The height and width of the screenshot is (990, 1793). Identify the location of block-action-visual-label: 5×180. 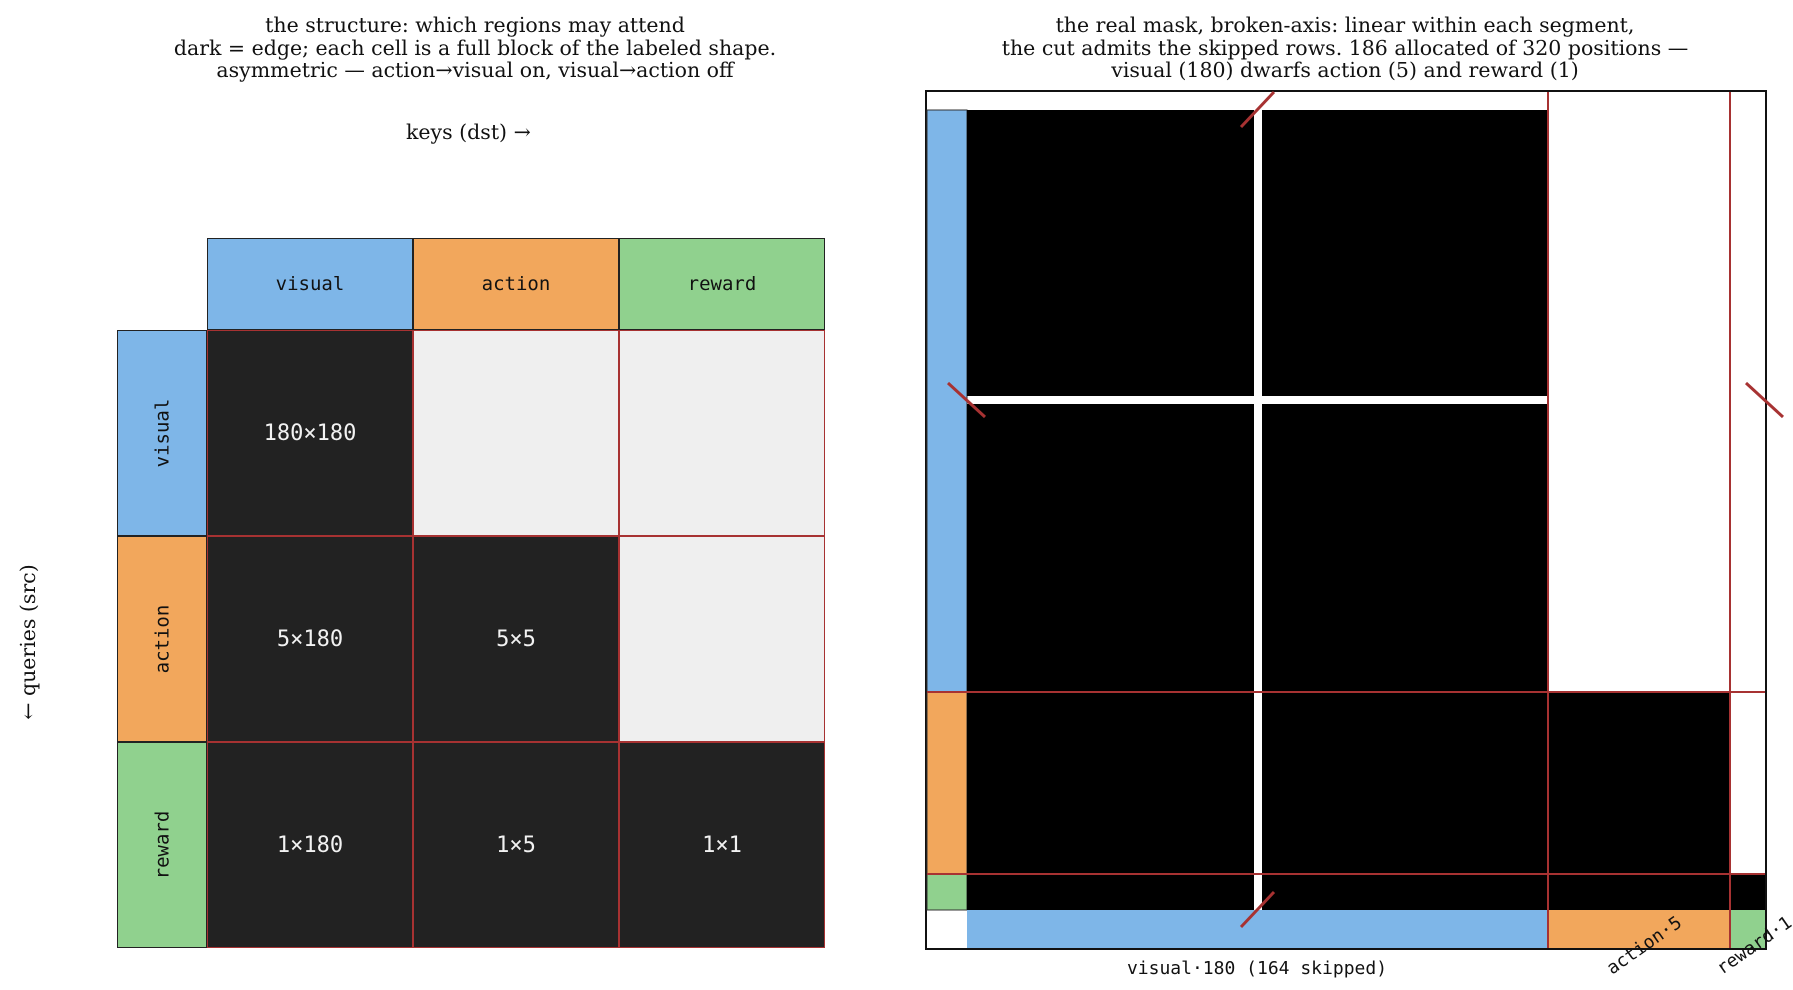
(310, 639).